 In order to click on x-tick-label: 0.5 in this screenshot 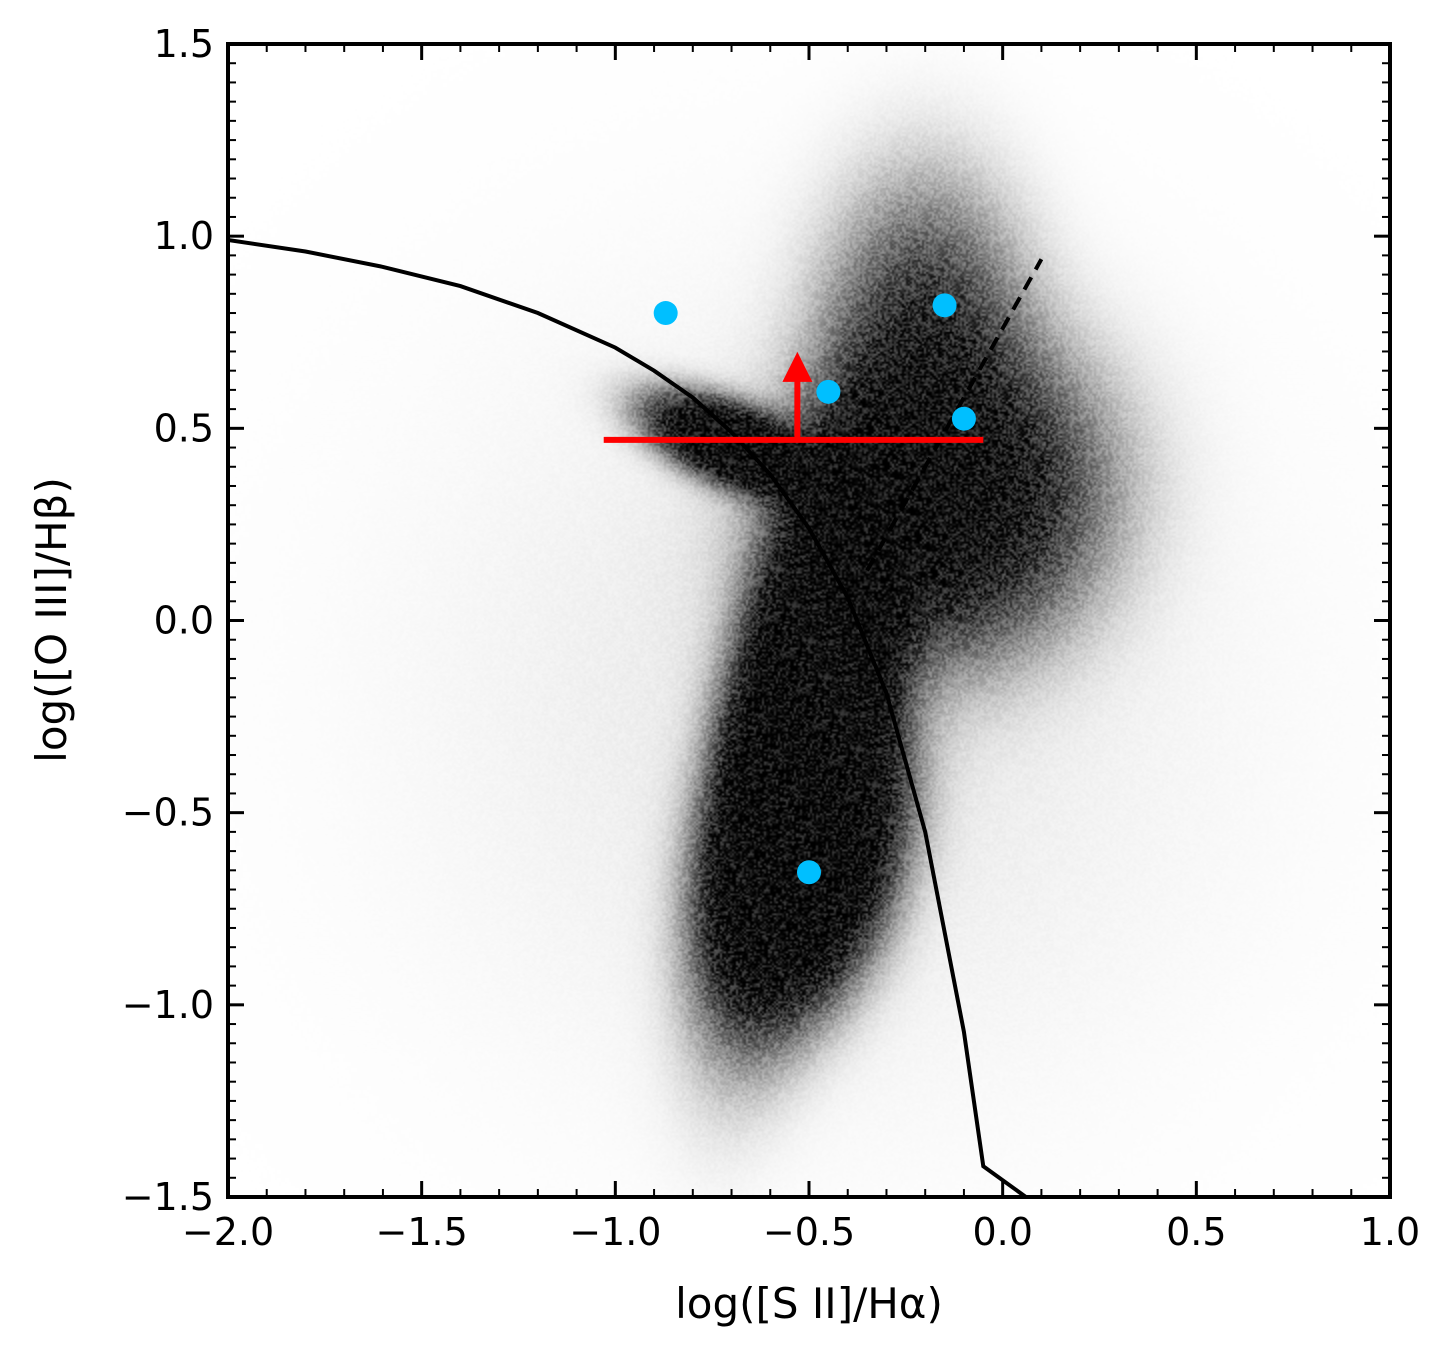, I will do `click(1196, 1232)`.